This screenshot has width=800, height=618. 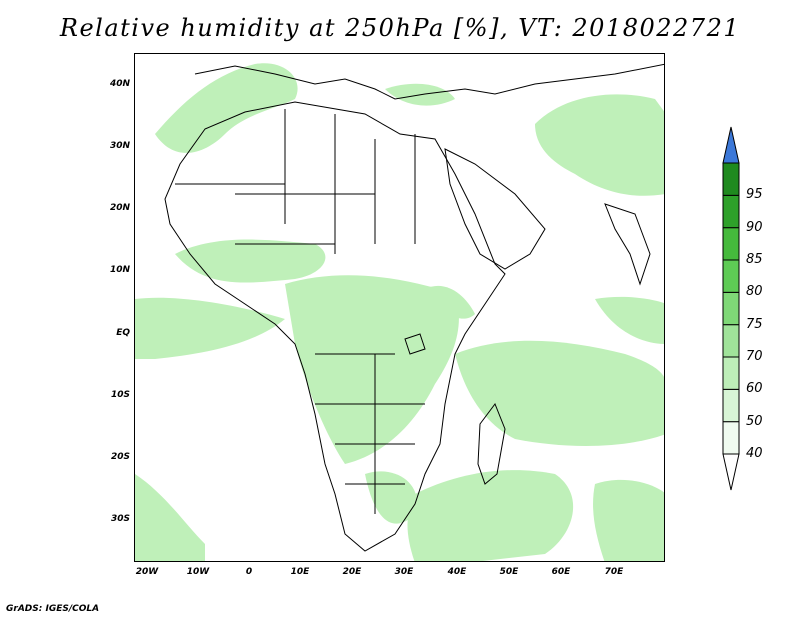 I want to click on lon-tick-label: 60E, so click(x=561, y=572).